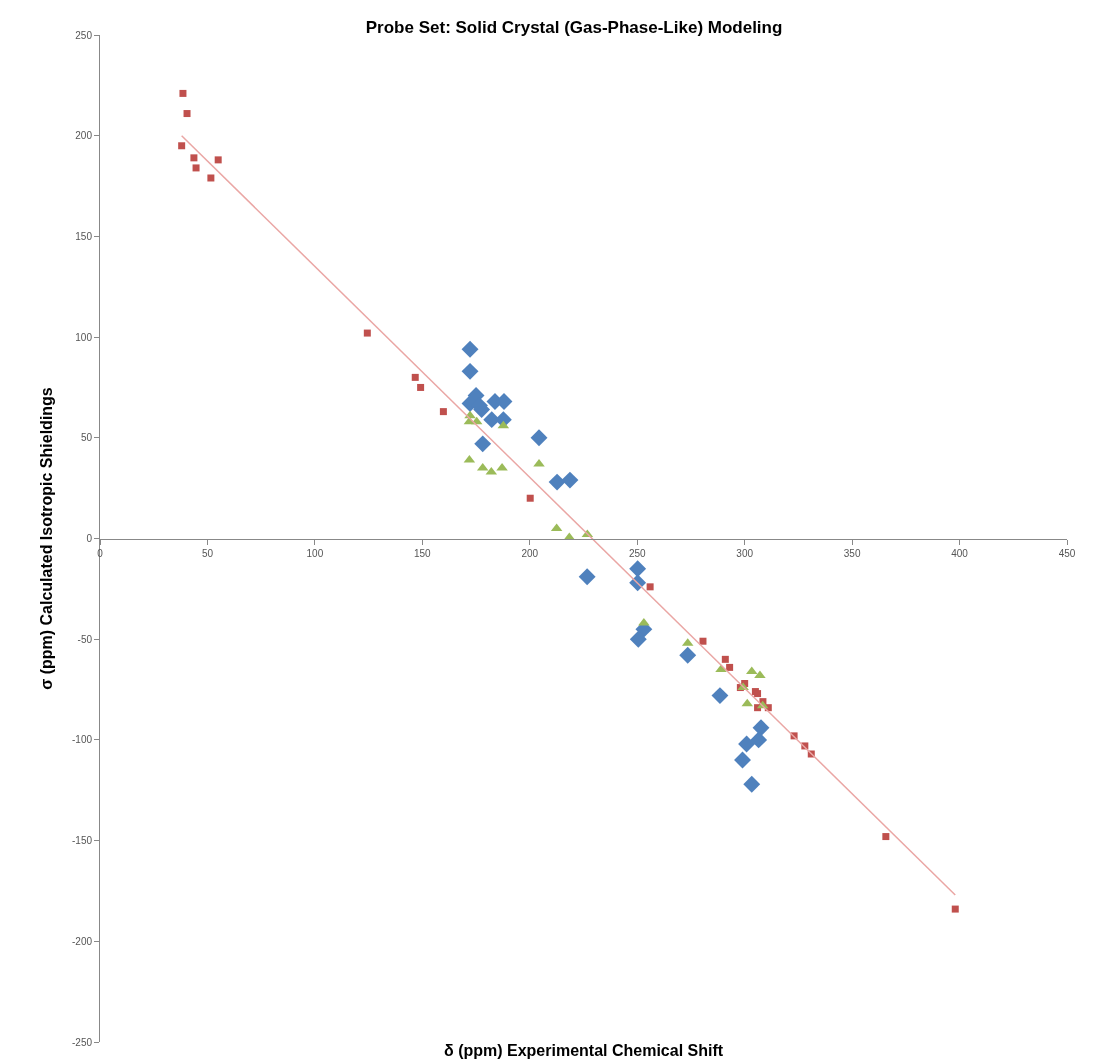 The width and height of the screenshot is (1104, 1063). What do you see at coordinates (84, 35) in the screenshot?
I see `y-tick-label: 250` at bounding box center [84, 35].